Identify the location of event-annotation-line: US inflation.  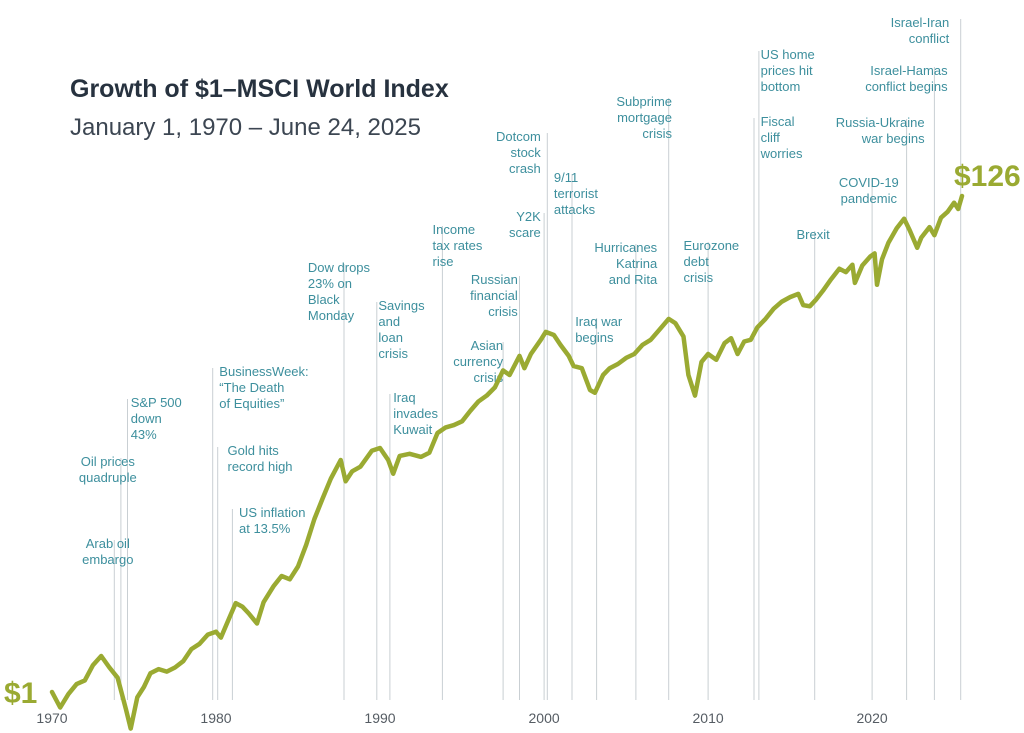
(272, 512).